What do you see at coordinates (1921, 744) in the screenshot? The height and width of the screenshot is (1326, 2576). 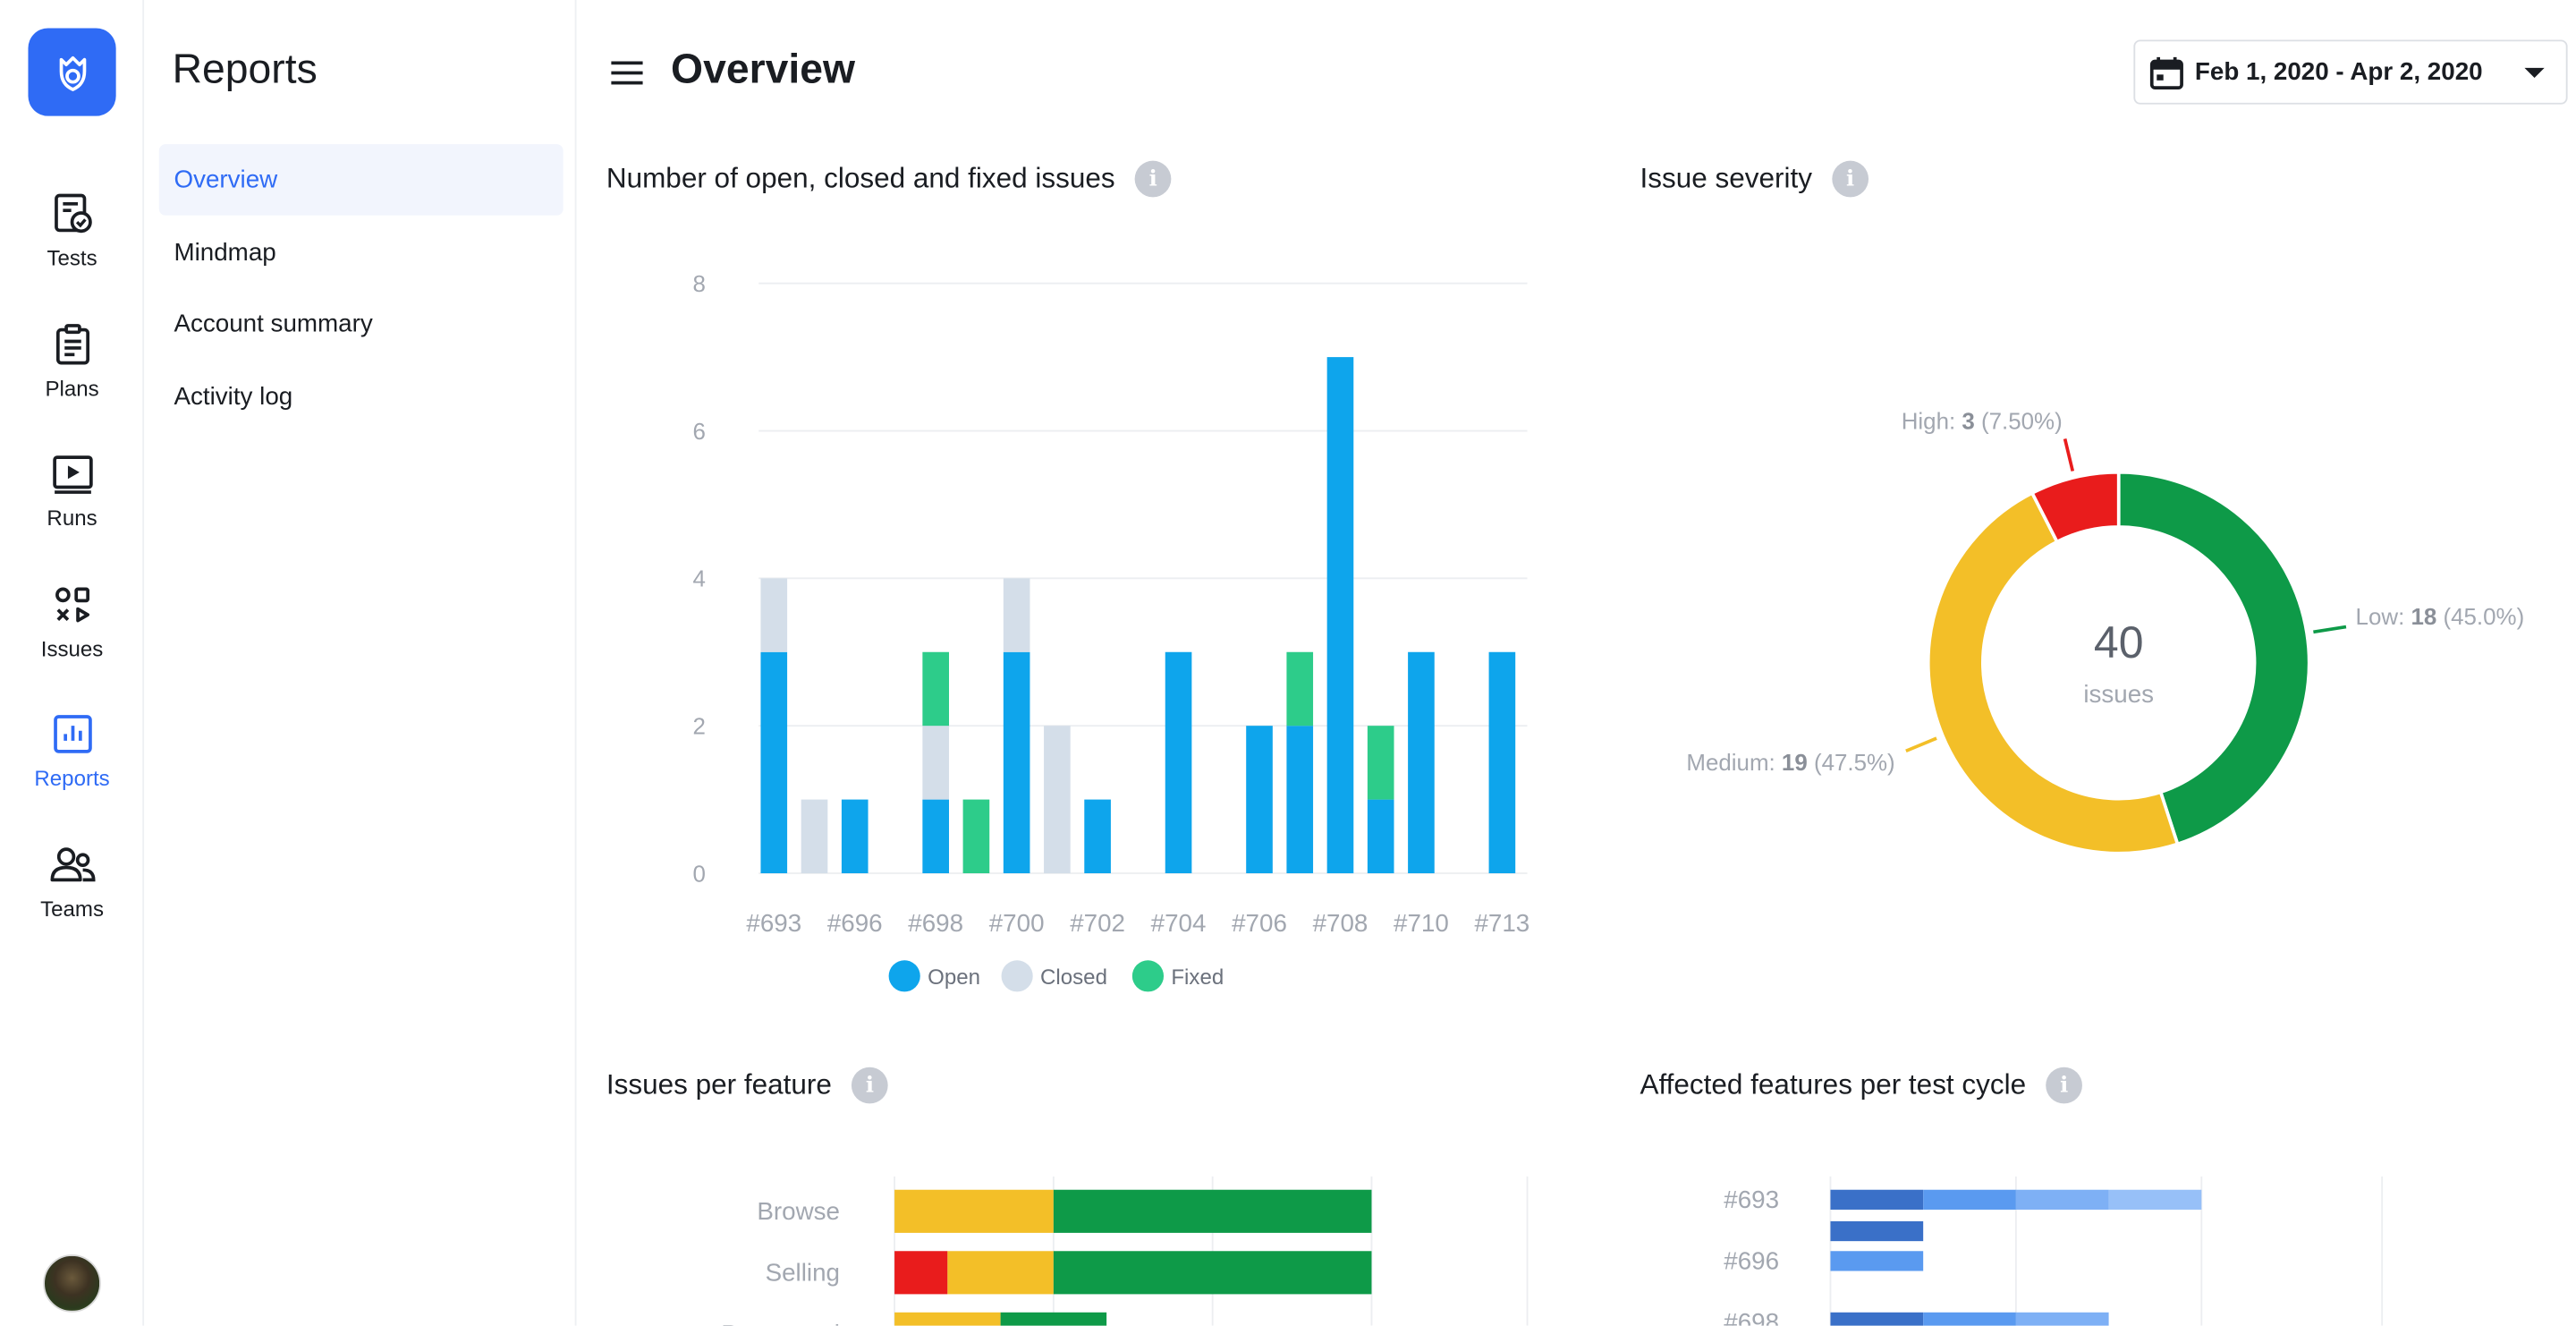 I see `leader-line-medium` at bounding box center [1921, 744].